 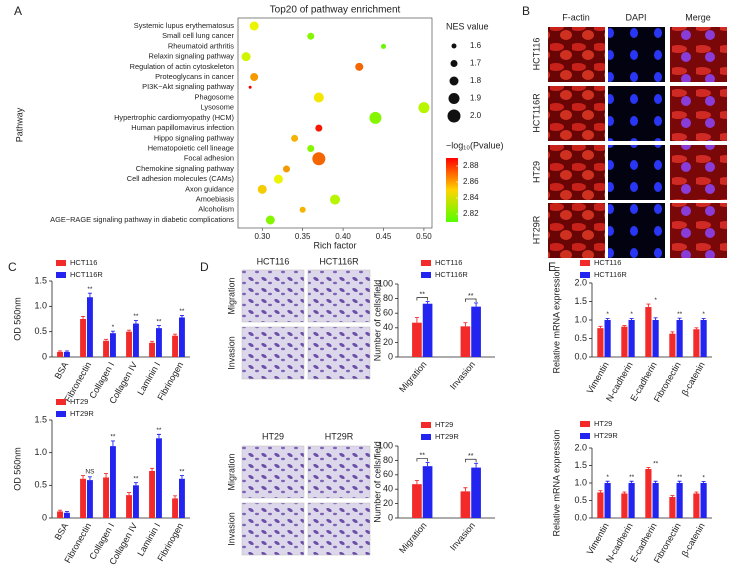 I want to click on color-bar-label: 2.86, so click(x=471, y=181).